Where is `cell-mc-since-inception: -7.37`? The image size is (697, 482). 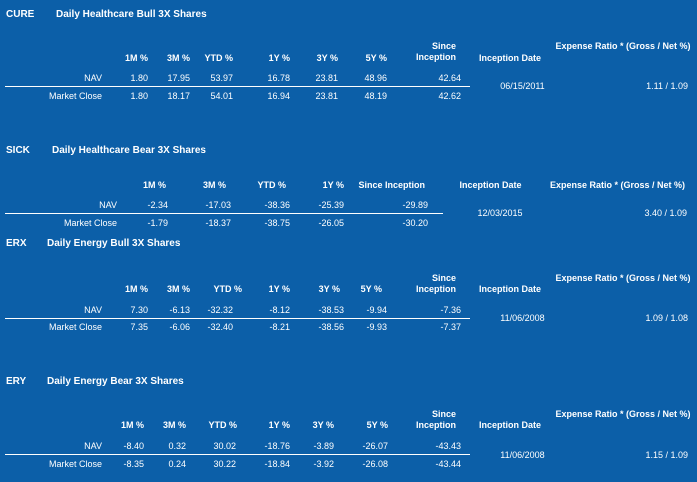
cell-mc-since-inception: -7.37 is located at coordinates (450, 327).